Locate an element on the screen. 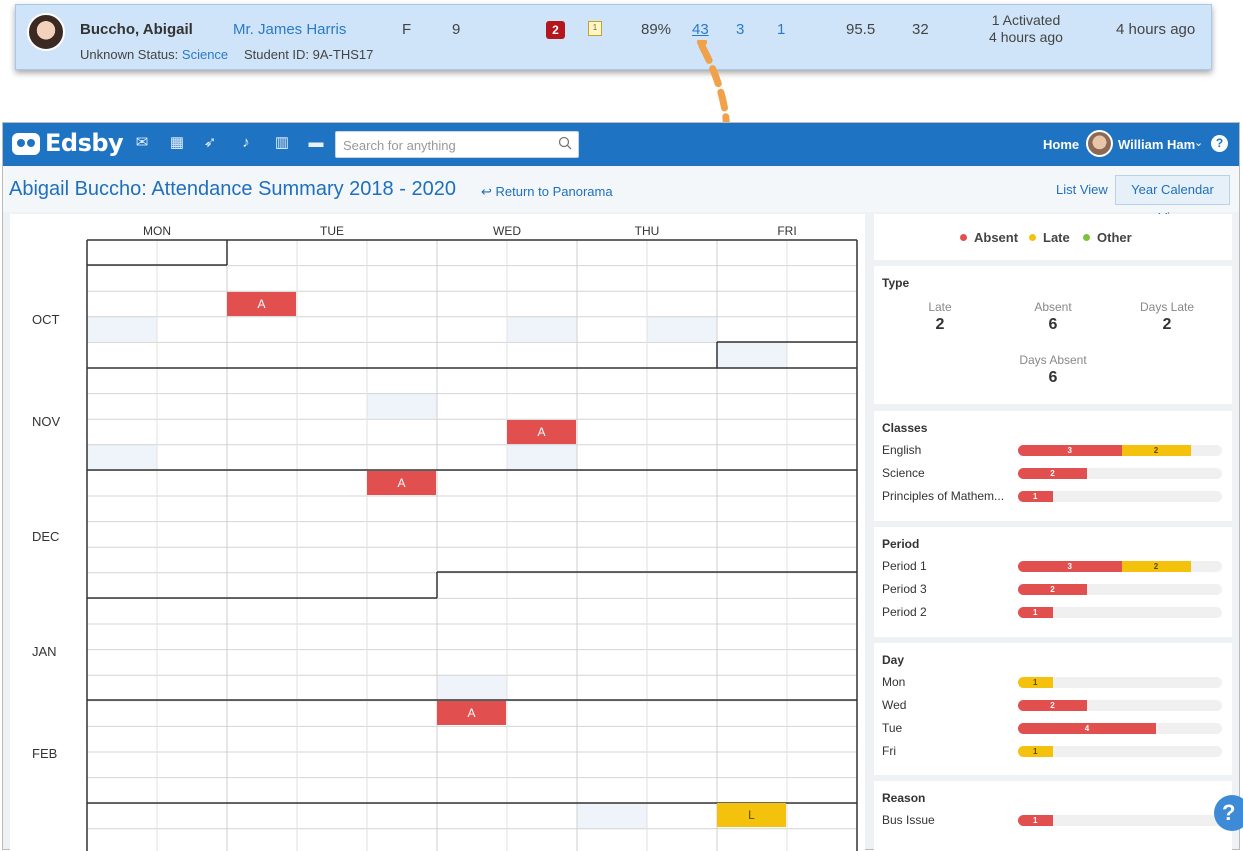  late-mark: L is located at coordinates (751, 815).